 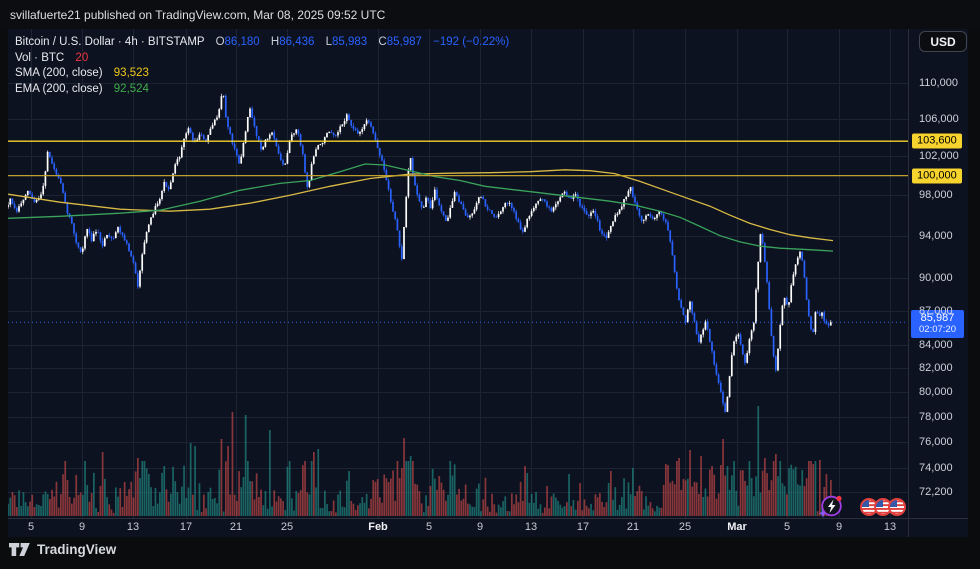 What do you see at coordinates (937, 329) in the screenshot?
I see `bar-countdown: 02:07:20` at bounding box center [937, 329].